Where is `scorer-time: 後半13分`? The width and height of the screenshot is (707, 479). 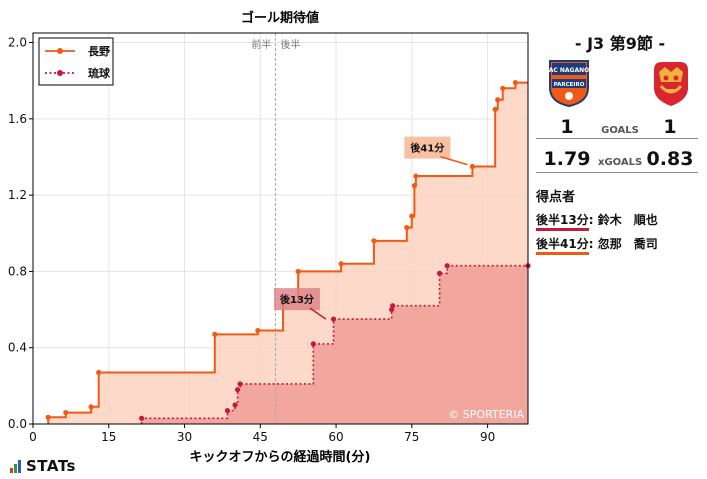 scorer-time: 後半13分 is located at coordinates (562, 222).